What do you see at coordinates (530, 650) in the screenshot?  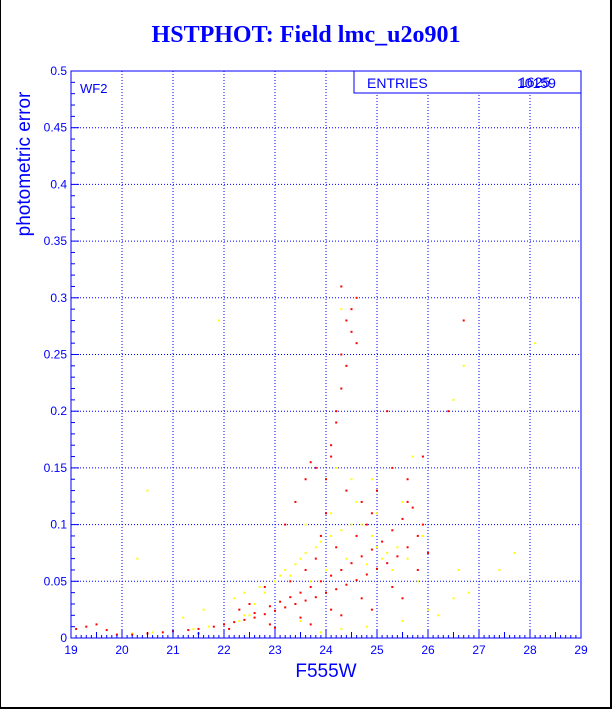 I see `x-tick-label: 28` at bounding box center [530, 650].